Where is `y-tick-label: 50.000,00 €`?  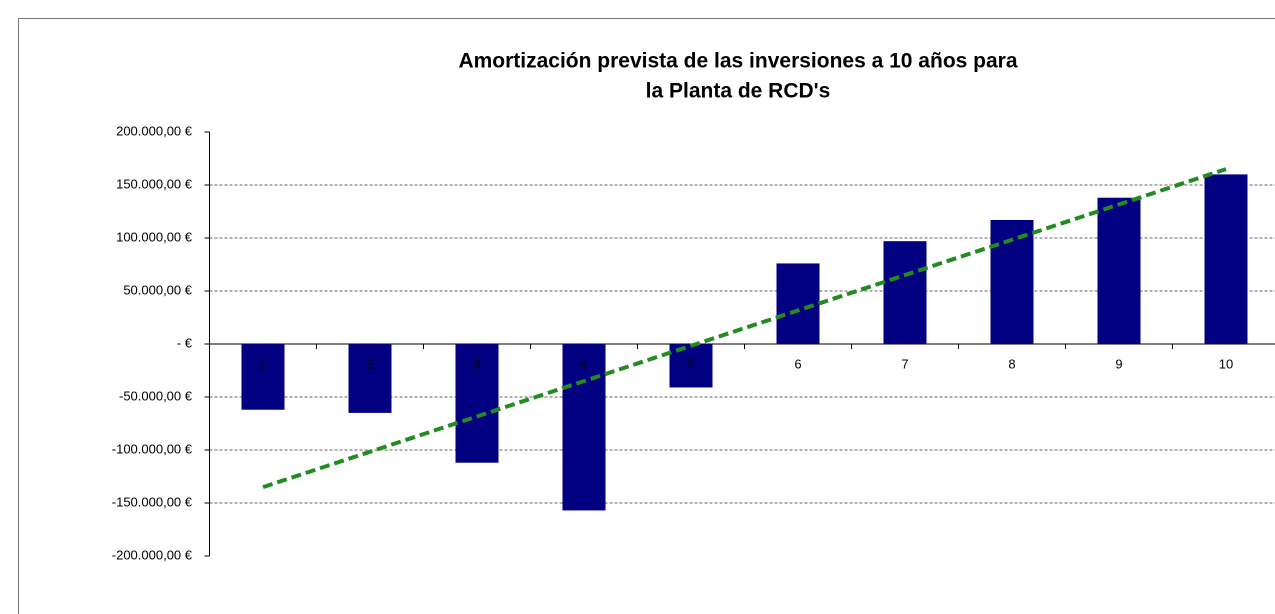
y-tick-label: 50.000,00 € is located at coordinates (157, 289).